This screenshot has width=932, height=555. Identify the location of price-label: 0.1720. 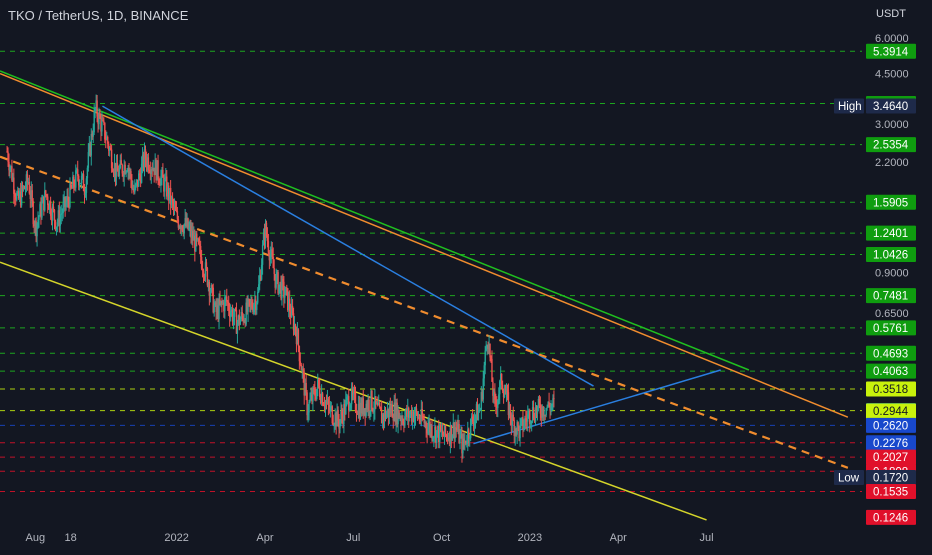
(890, 478).